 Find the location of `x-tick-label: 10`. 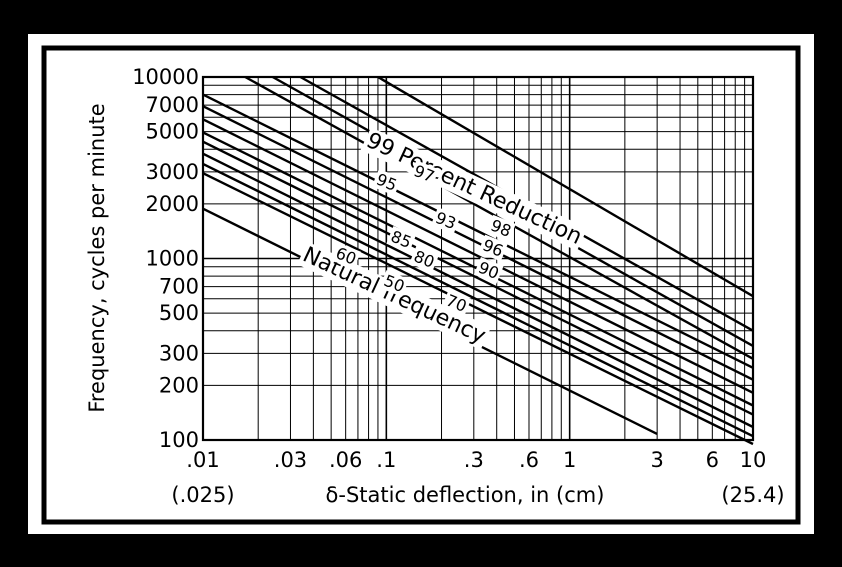

x-tick-label: 10 is located at coordinates (753, 460).